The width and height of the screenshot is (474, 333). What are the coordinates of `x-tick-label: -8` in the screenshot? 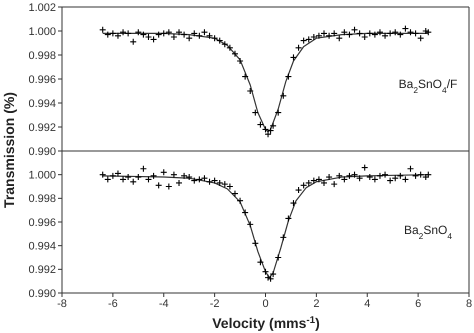 It's located at (62, 304).